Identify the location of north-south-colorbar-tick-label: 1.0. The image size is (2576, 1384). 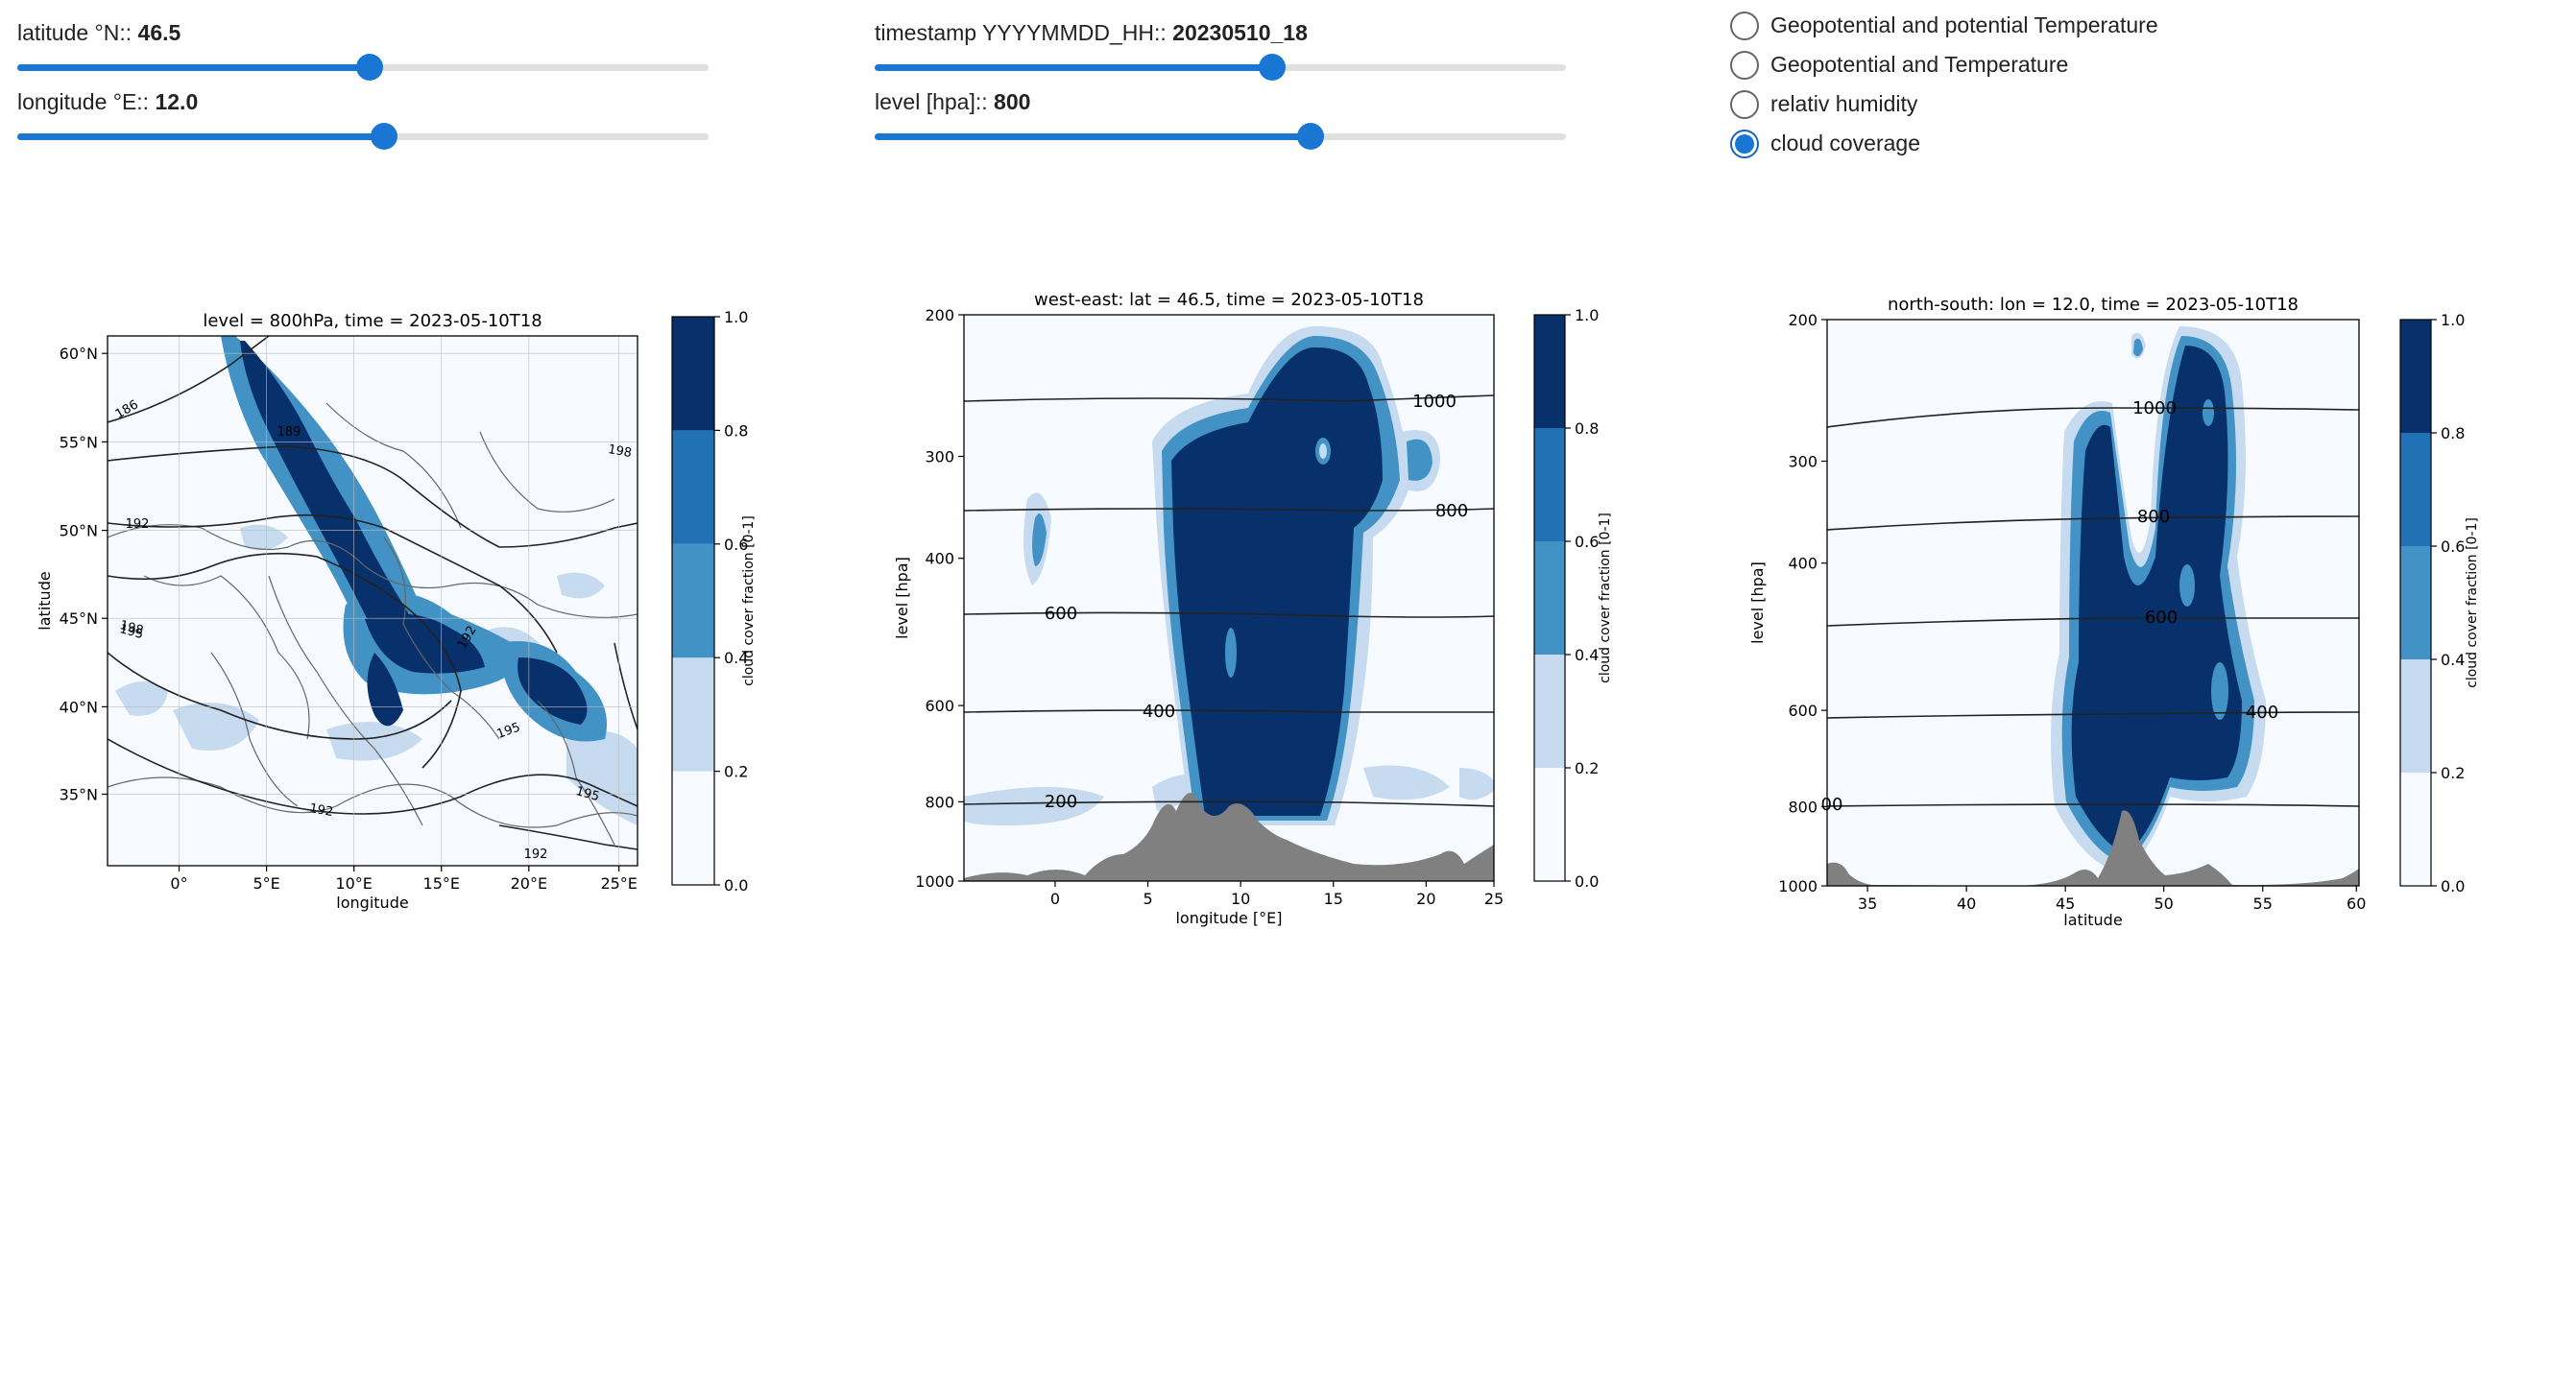
(2453, 320).